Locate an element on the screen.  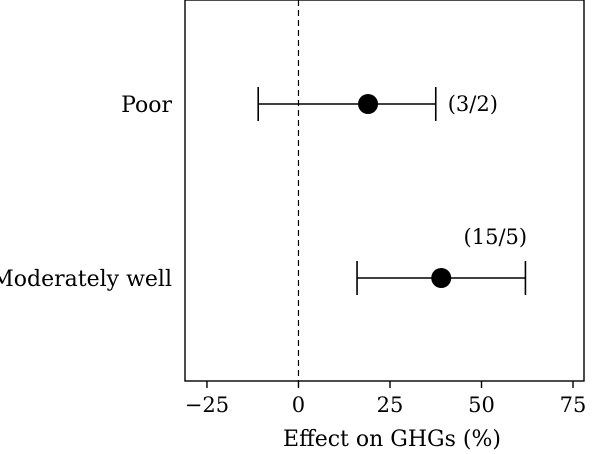
x-tick-label: 25 is located at coordinates (390, 405).